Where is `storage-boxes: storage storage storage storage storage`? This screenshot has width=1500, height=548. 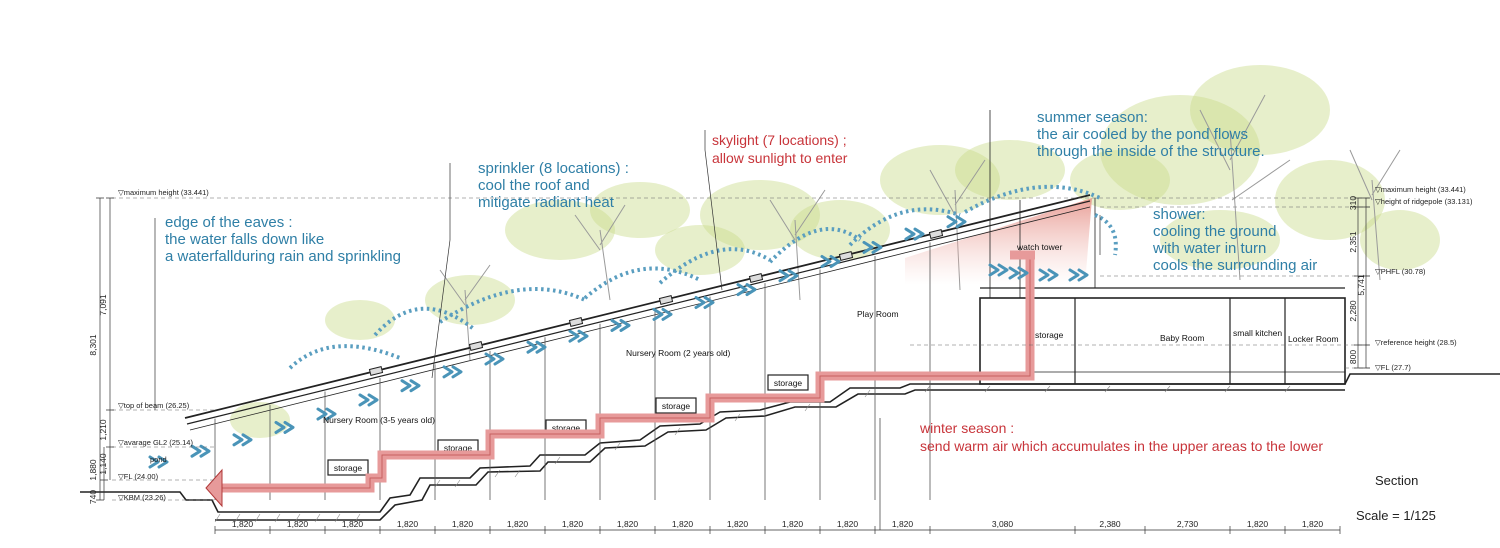 storage-boxes: storage storage storage storage storage is located at coordinates (568, 425).